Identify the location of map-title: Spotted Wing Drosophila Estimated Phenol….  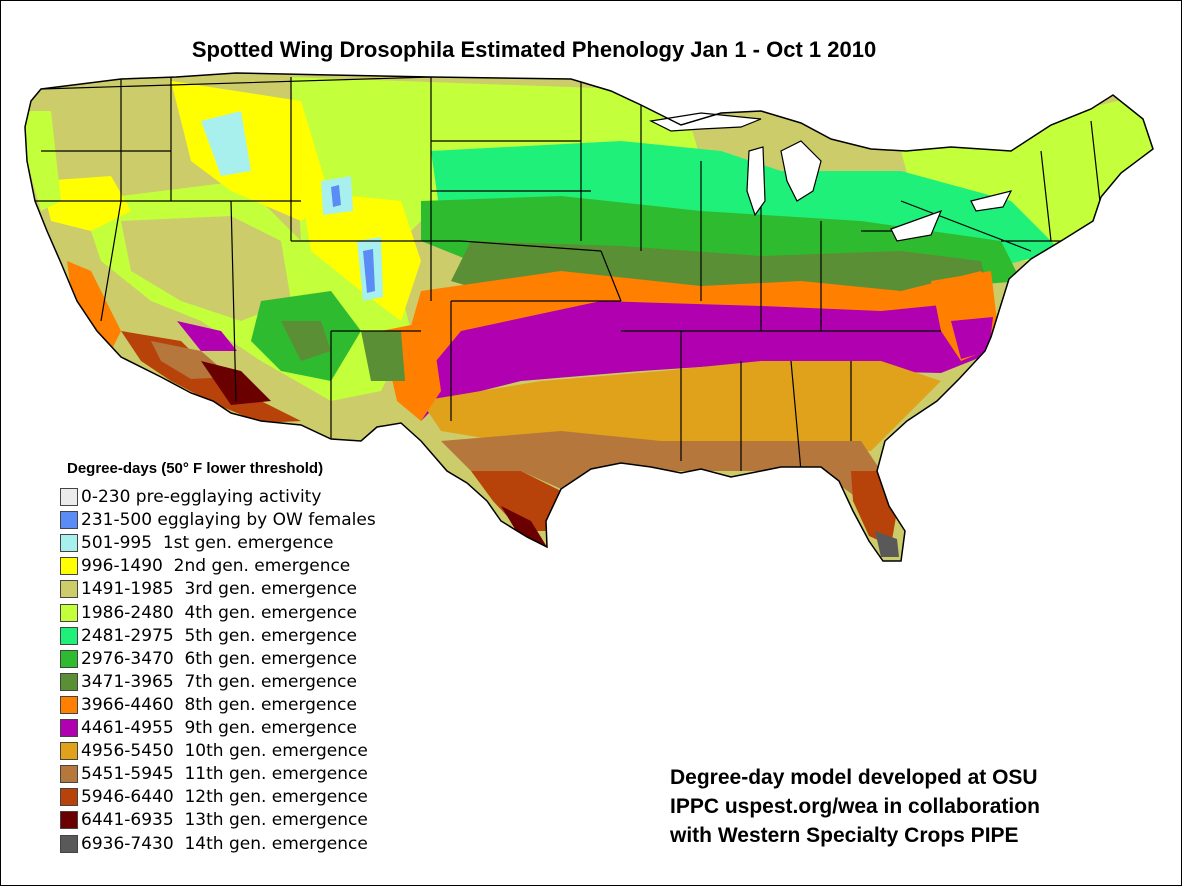
(534, 49).